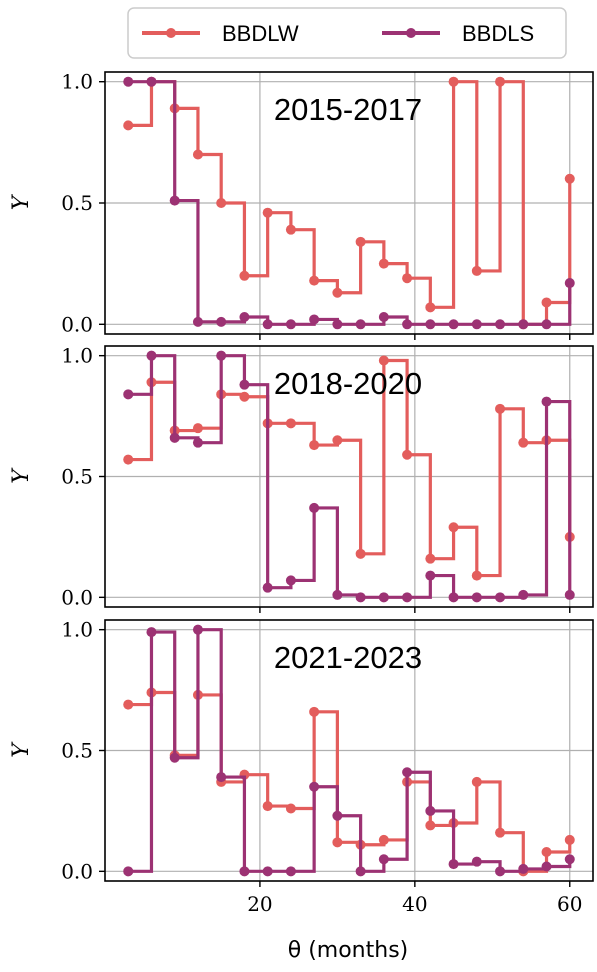 The image size is (597, 972). What do you see at coordinates (348, 109) in the screenshot?
I see `panel-title: 2015-2017` at bounding box center [348, 109].